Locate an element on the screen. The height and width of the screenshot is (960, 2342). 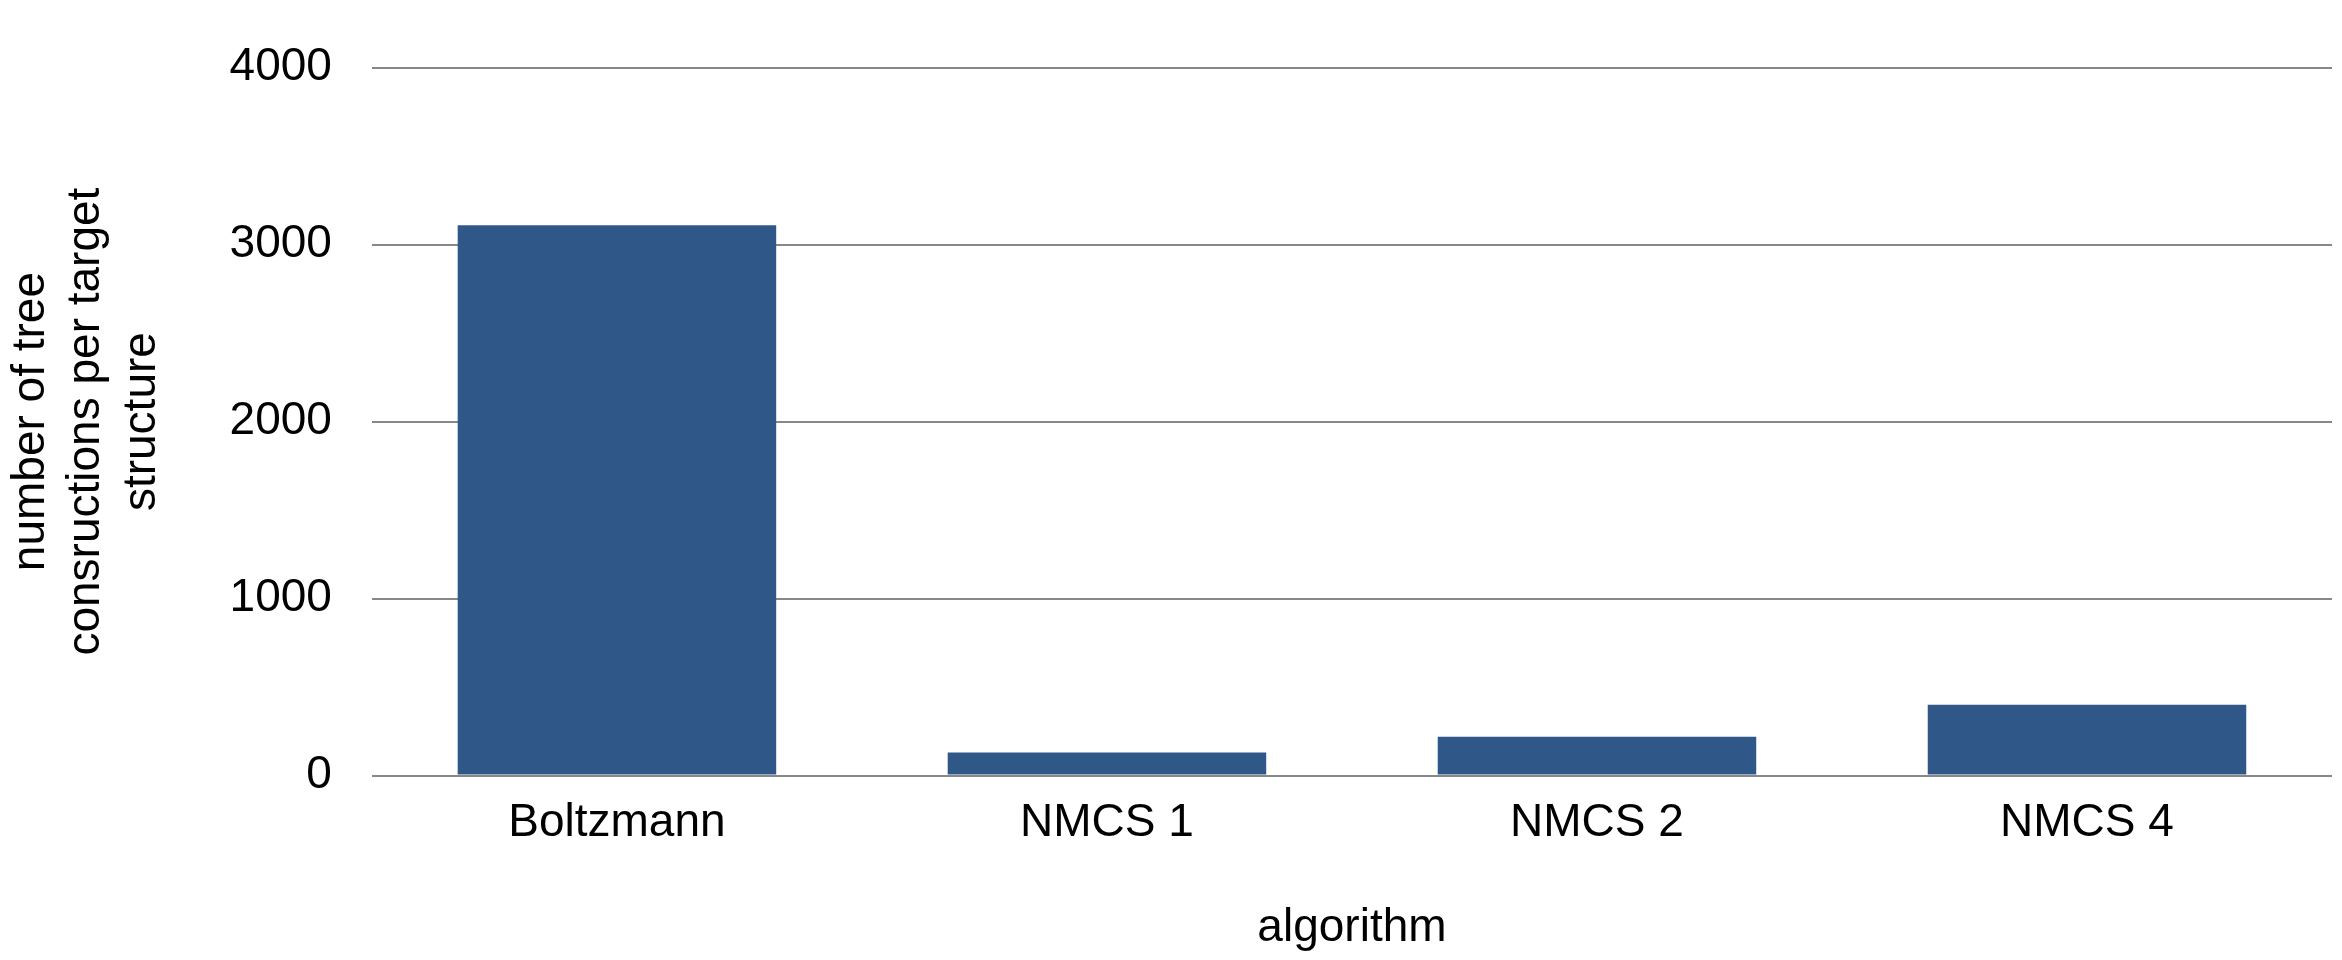
x-tick-label: NMCS 1 is located at coordinates (1107, 819).